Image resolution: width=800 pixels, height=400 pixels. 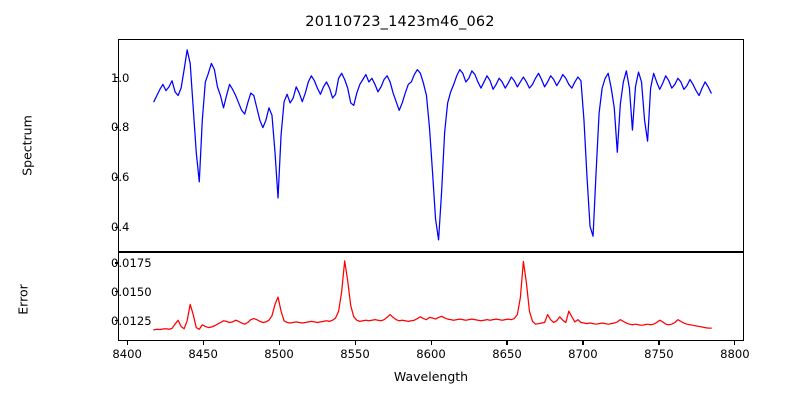 What do you see at coordinates (355, 354) in the screenshot?
I see `x-tick-label: 8550` at bounding box center [355, 354].